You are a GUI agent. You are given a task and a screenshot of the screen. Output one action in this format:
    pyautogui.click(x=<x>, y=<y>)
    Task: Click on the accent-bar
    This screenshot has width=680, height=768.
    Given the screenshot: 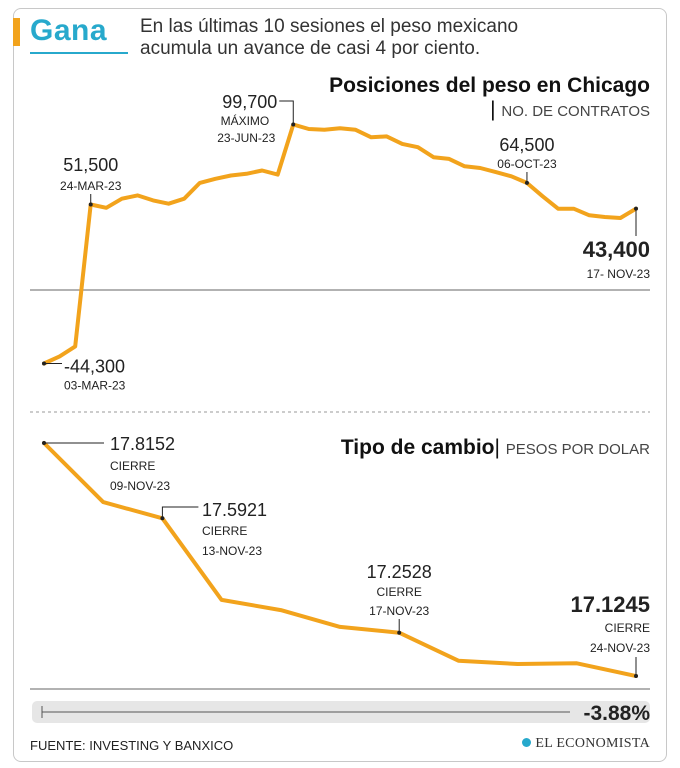 What is the action you would take?
    pyautogui.click(x=16, y=32)
    